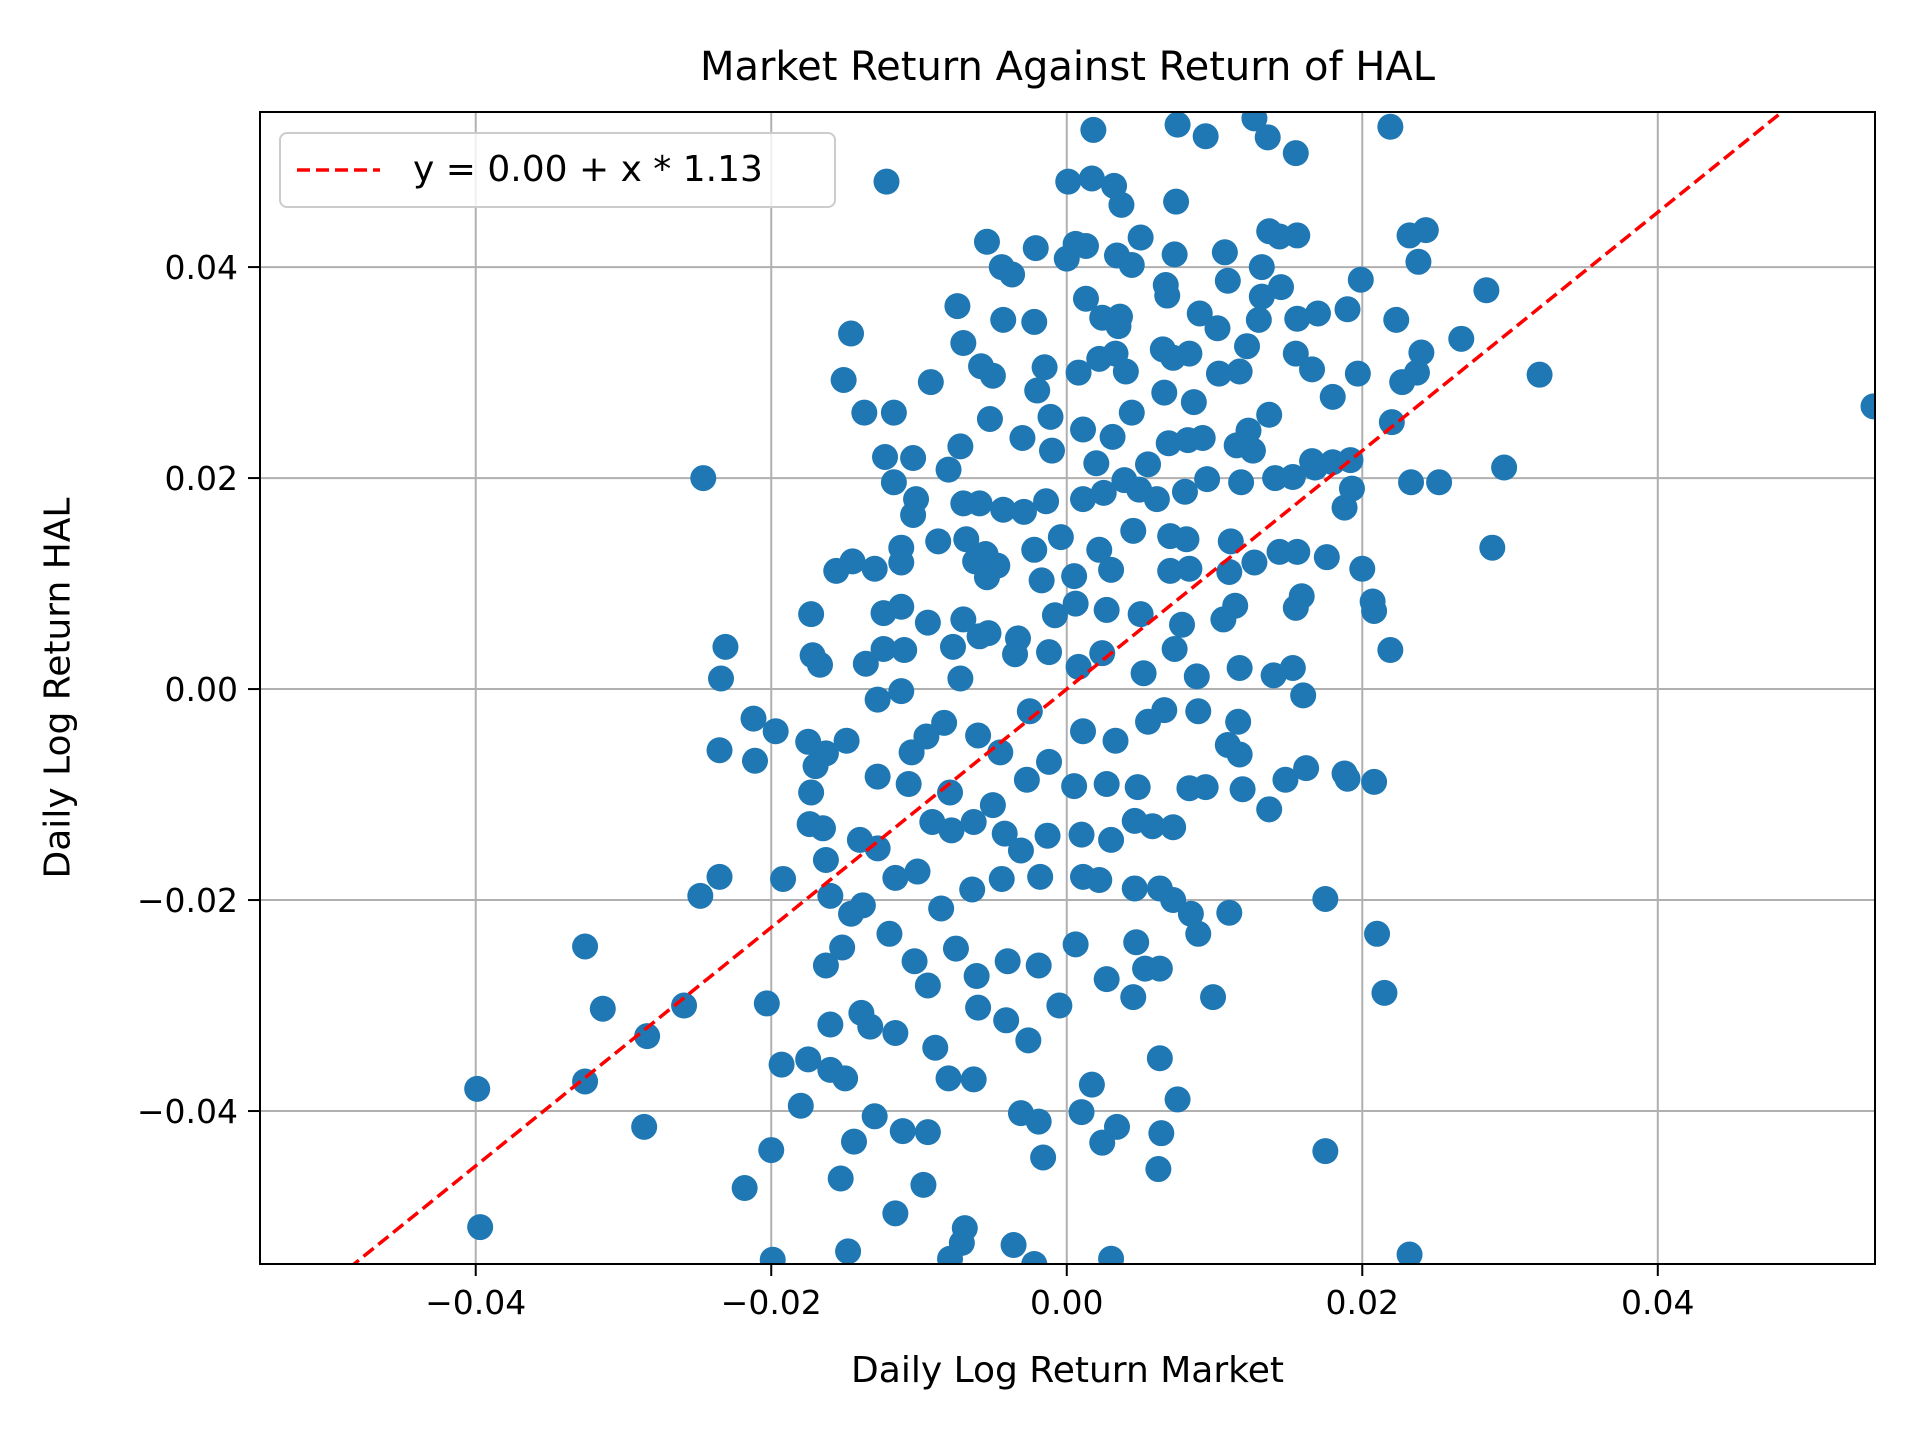 Image resolution: width=1920 pixels, height=1440 pixels. What do you see at coordinates (187, 1111) in the screenshot?
I see `y-tick-label: −0.04` at bounding box center [187, 1111].